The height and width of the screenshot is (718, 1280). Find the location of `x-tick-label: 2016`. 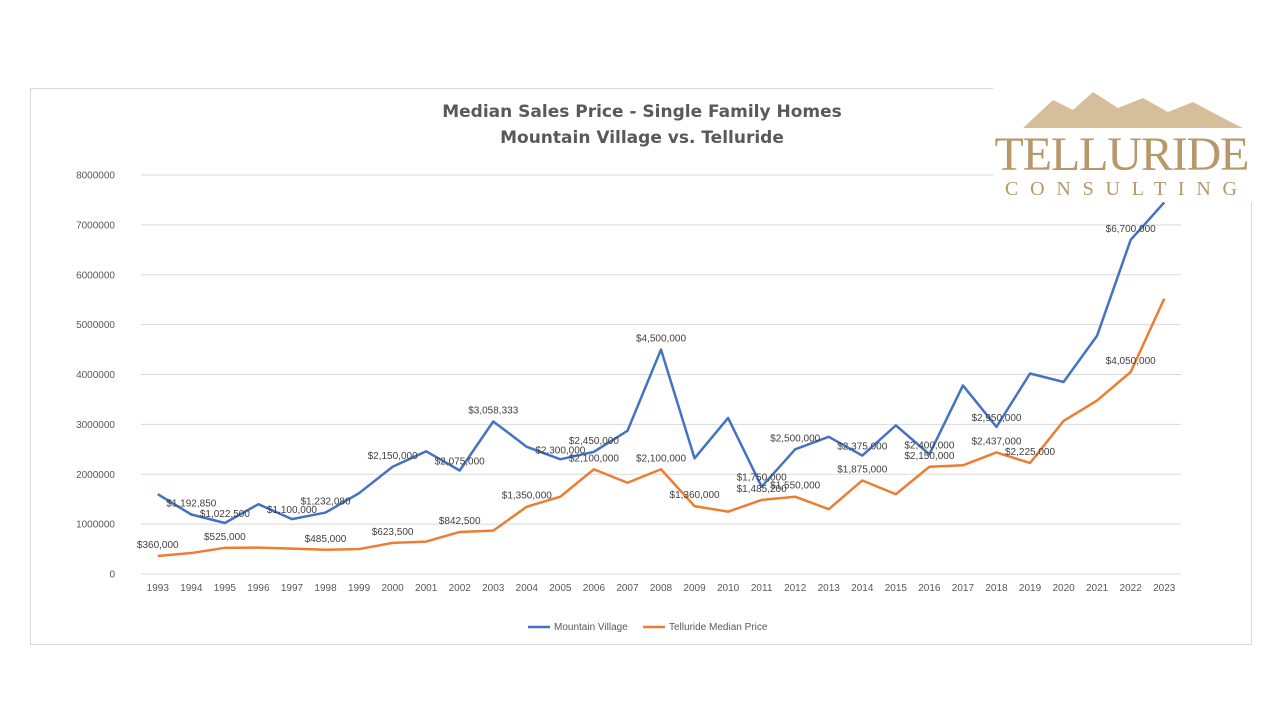

x-tick-label: 2016 is located at coordinates (929, 588).